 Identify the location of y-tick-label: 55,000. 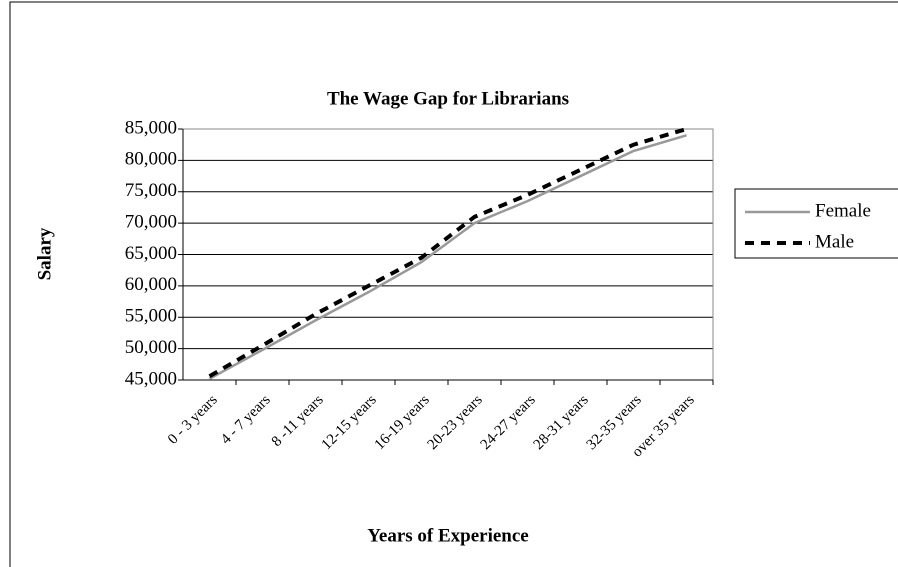
(151, 316).